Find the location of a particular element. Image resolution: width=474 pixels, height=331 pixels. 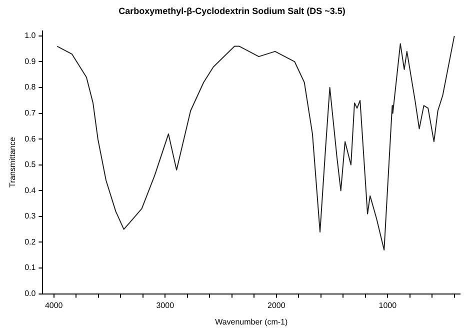

y-axis-title: Transmittance is located at coordinates (13, 162).